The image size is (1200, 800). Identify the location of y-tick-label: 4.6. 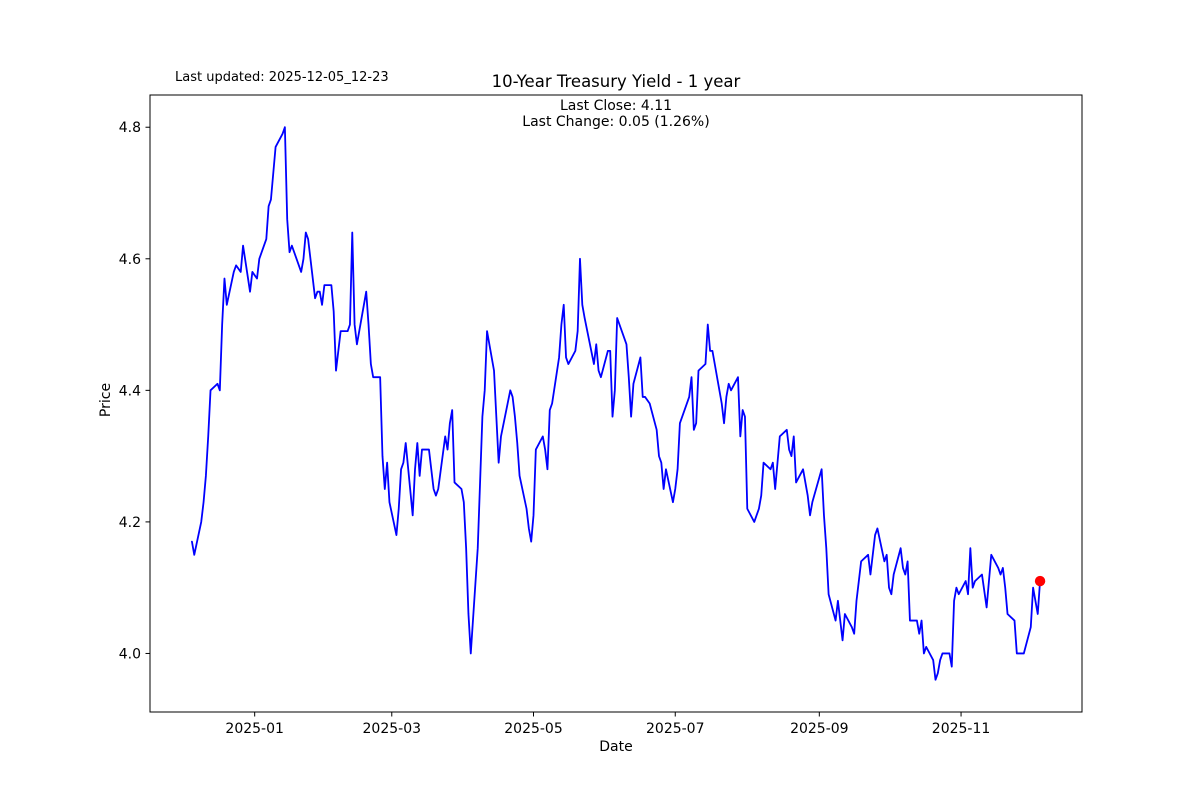
(130, 260).